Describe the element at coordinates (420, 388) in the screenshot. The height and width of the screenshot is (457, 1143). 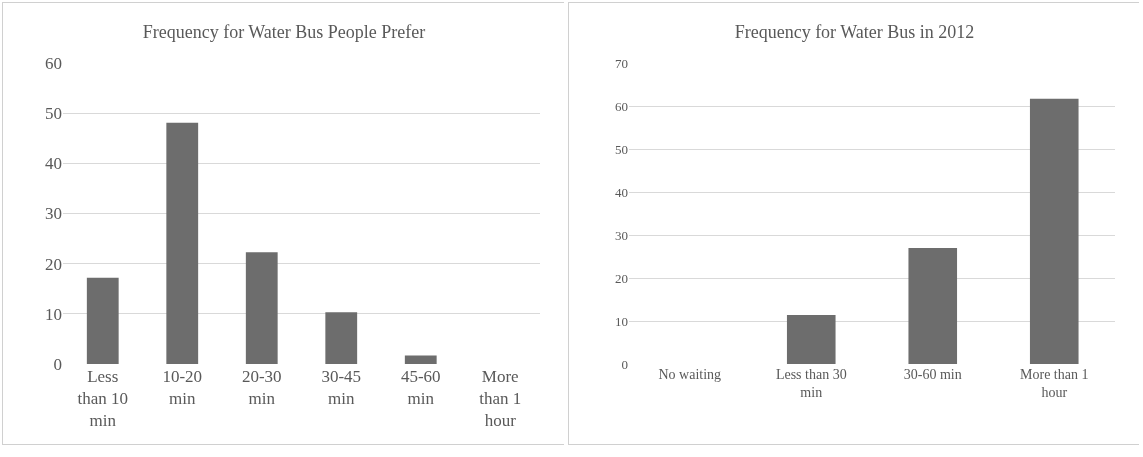
I see `x-tick-label: 45-60 min` at that location.